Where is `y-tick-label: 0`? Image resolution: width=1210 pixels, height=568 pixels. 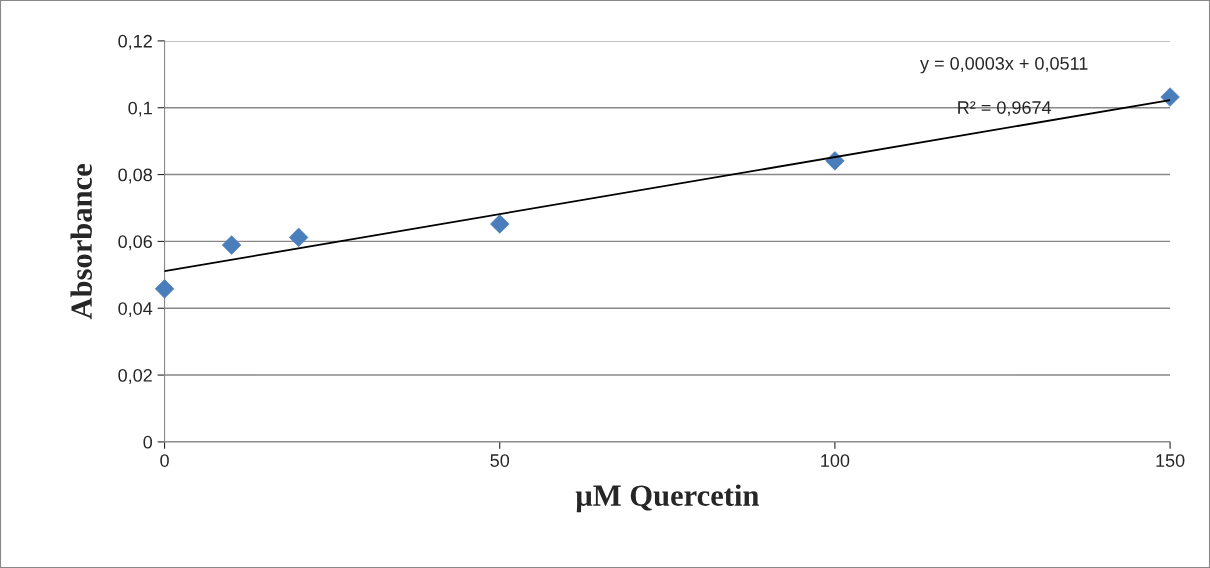
y-tick-label: 0 is located at coordinates (148, 442).